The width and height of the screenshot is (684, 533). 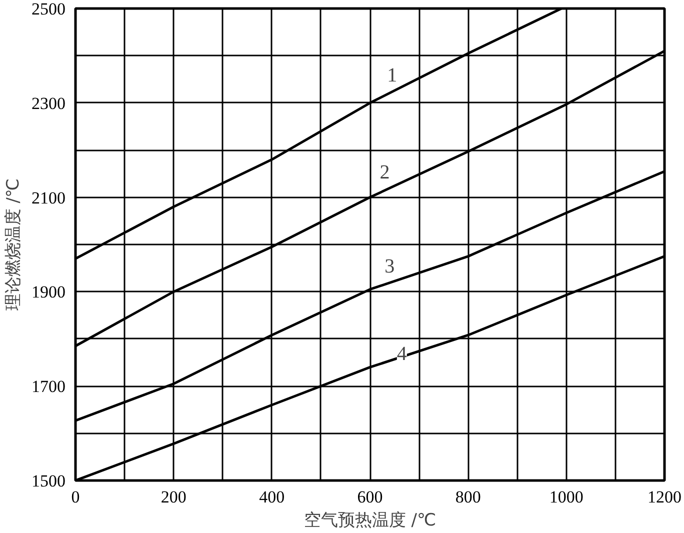 What do you see at coordinates (401, 354) in the screenshot?
I see `annotation: 4` at bounding box center [401, 354].